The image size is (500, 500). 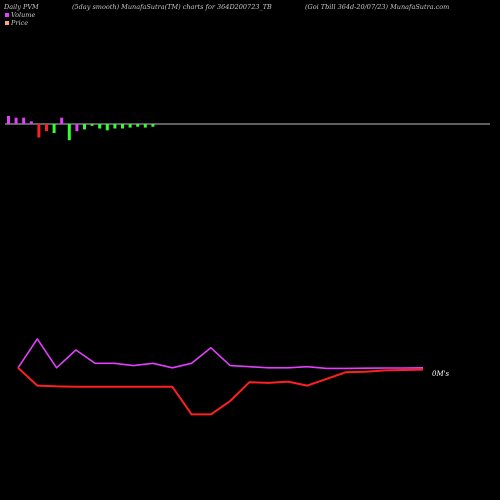 I want to click on legend-item-price: Price, so click(x=16, y=23).